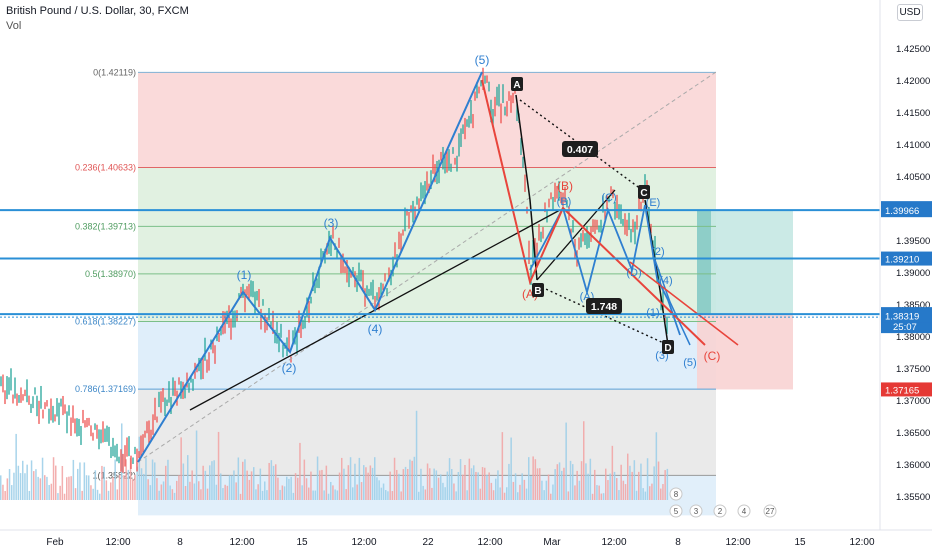 This screenshot has width=932, height=555. I want to click on impulse-wave-label: (3), so click(331, 223).